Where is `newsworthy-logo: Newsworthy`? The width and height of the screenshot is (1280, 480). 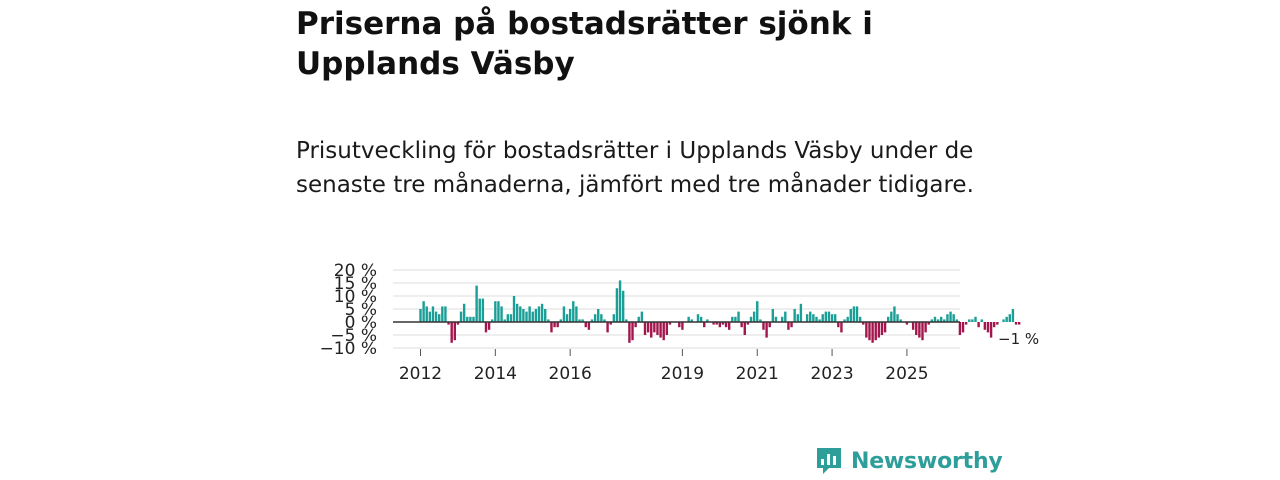
newsworthy-logo: Newsworthy is located at coordinates (909, 461).